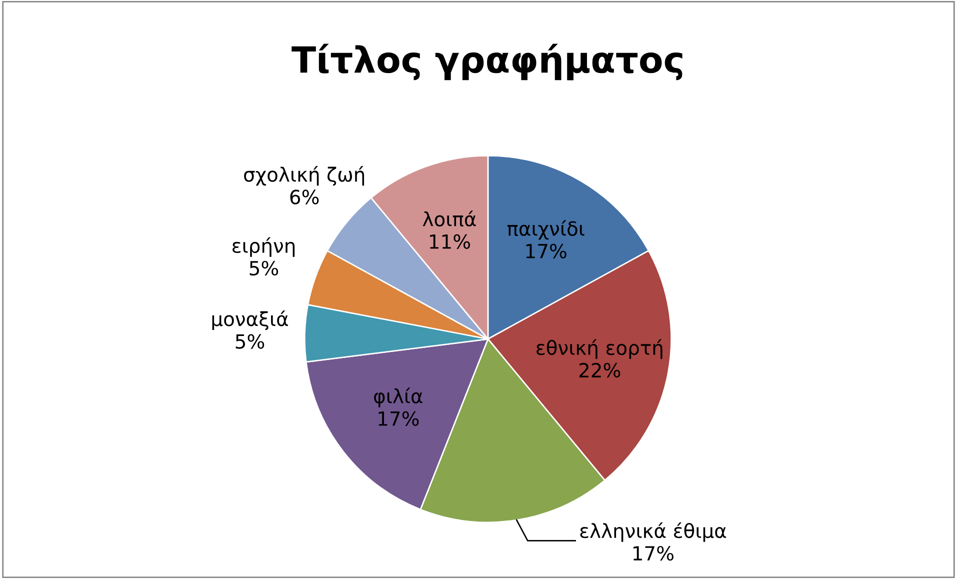 Image resolution: width=957 pixels, height=579 pixels. I want to click on data-label: 11%, so click(450, 241).